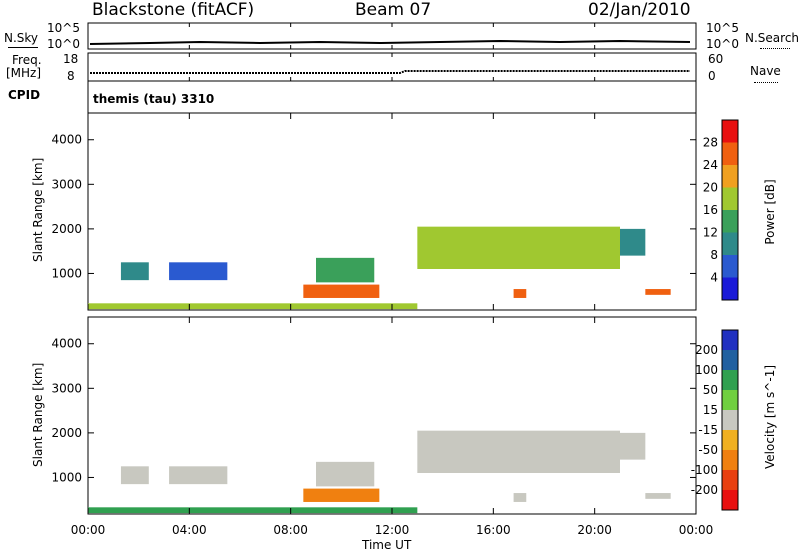 Image resolution: width=800 pixels, height=554 pixels. Describe the element at coordinates (393, 10) in the screenshot. I see `beam-title: Beam 07` at that location.